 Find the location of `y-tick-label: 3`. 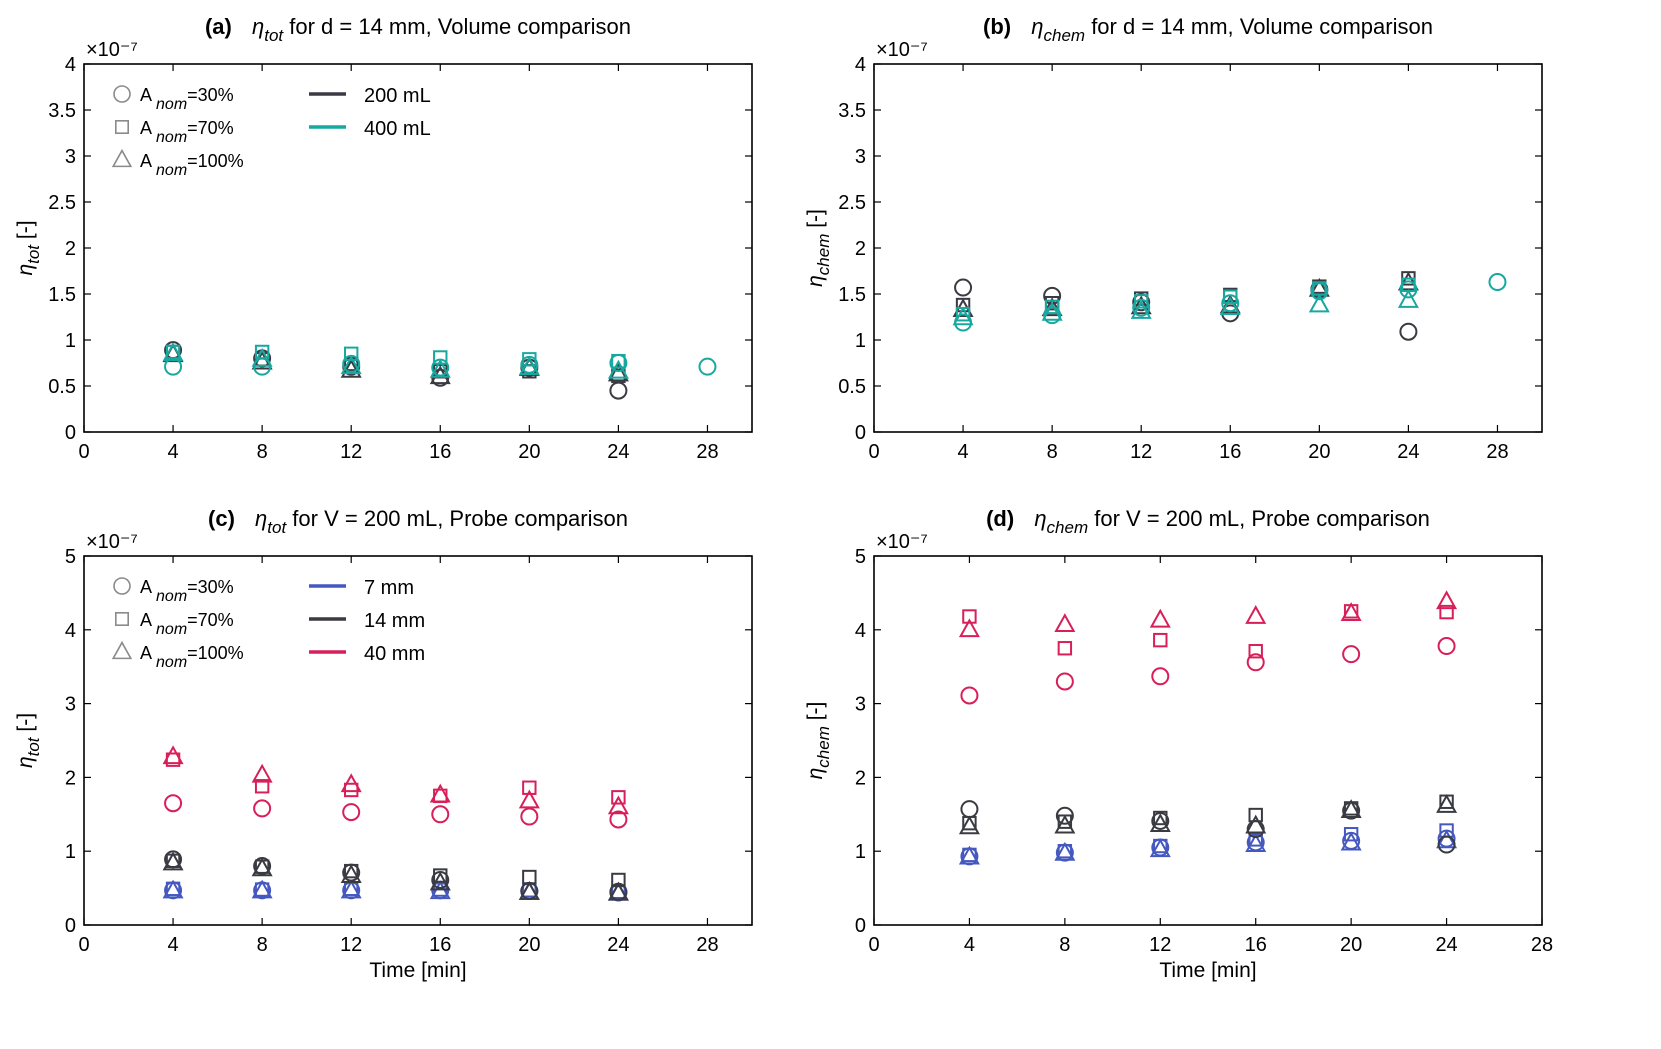

y-tick-label: 3 is located at coordinates (70, 157).